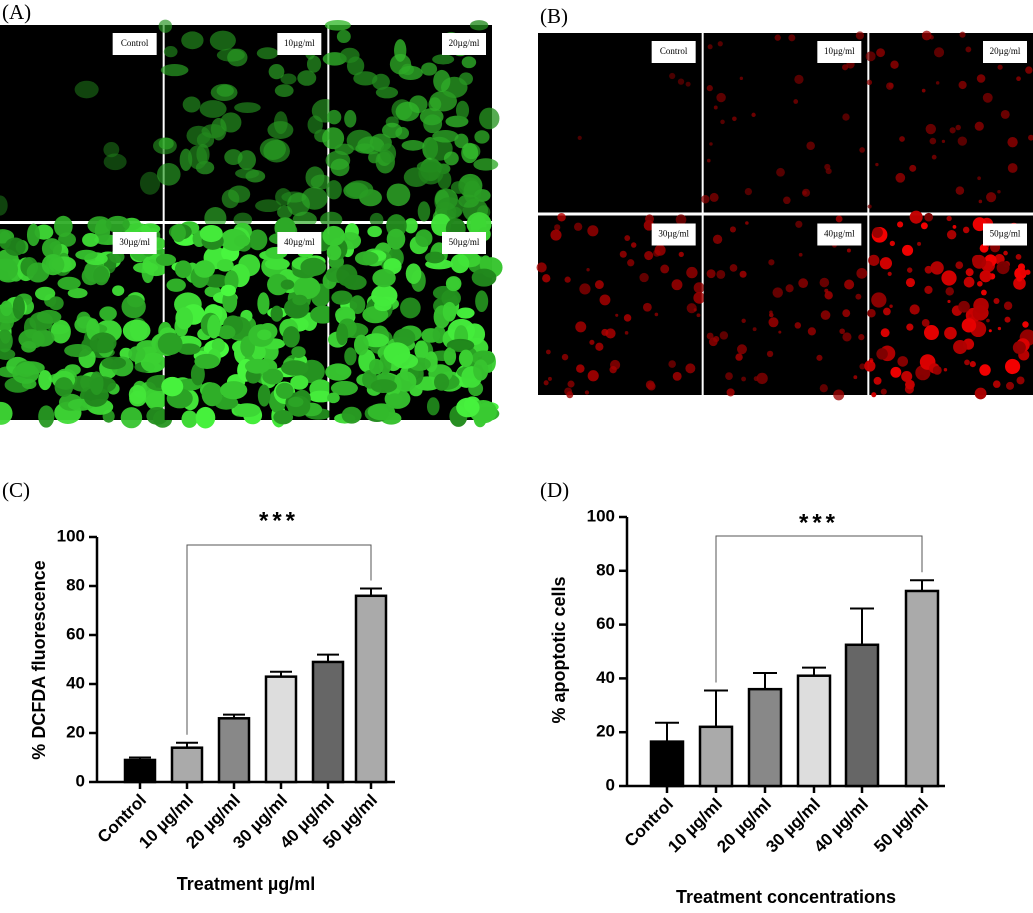 This screenshot has width=1033, height=913. Describe the element at coordinates (246, 884) in the screenshot. I see `x-axis-label: Treatment µg/ml` at that location.